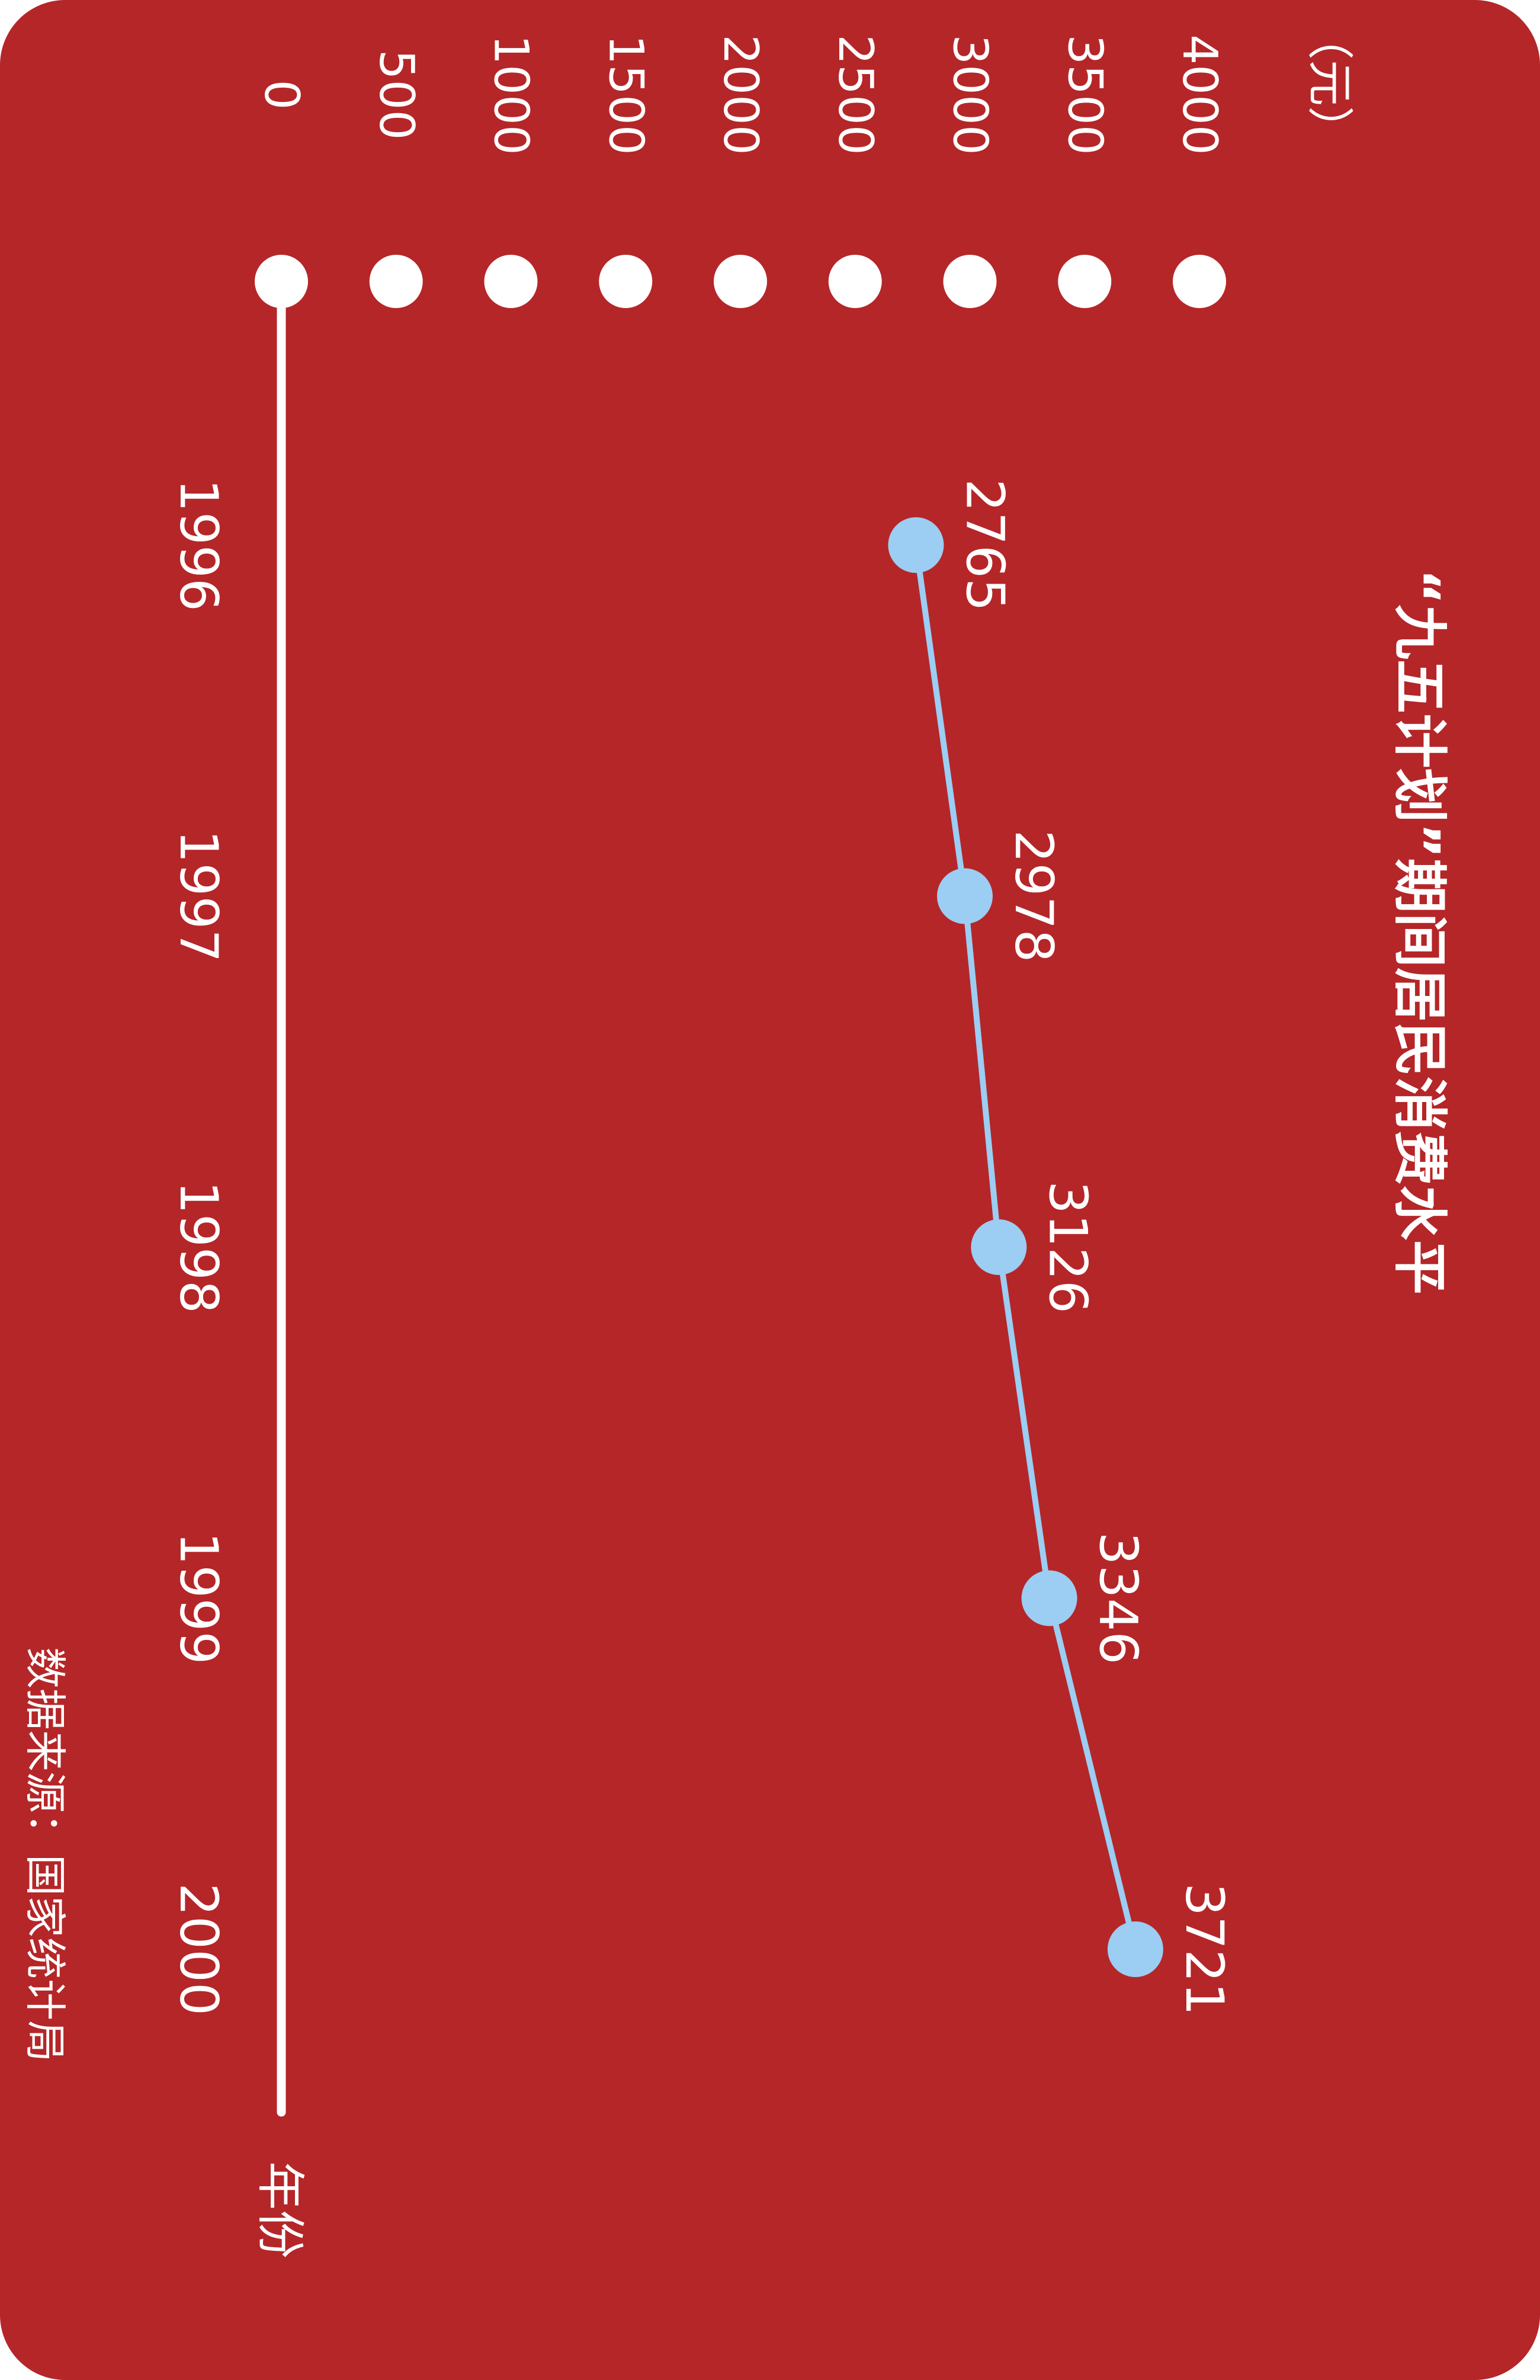 This screenshot has width=1540, height=2380. Describe the element at coordinates (198, 1598) in the screenshot. I see `x-tick-label: 1999` at that location.